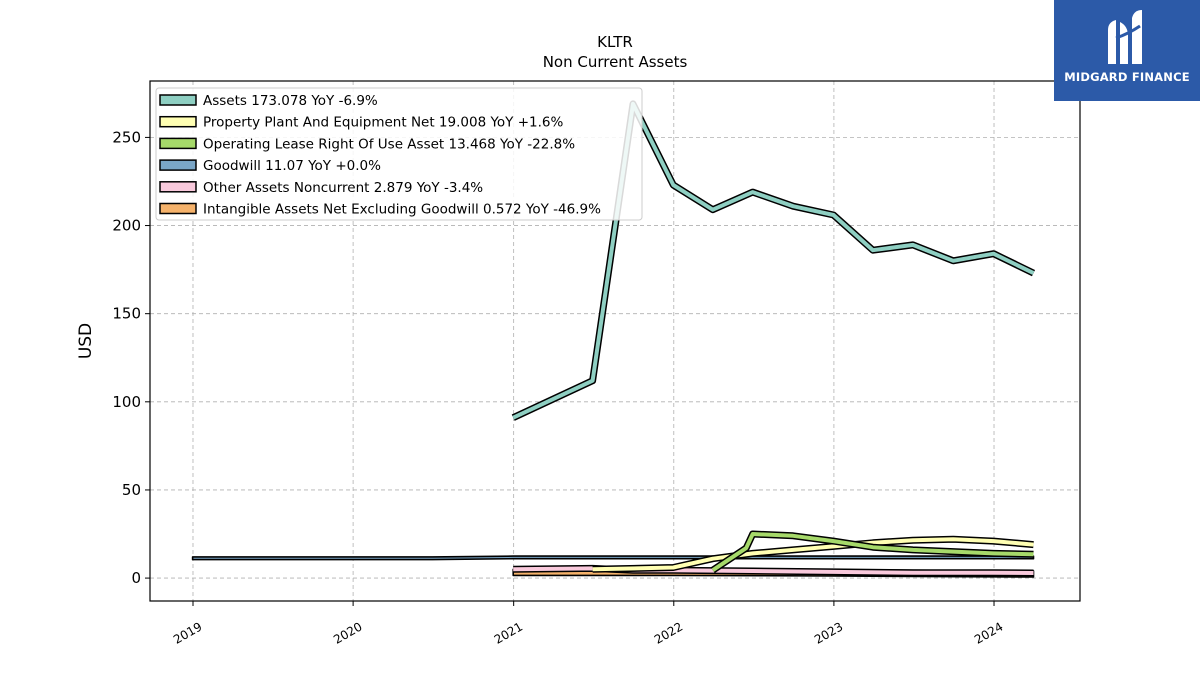  Describe the element at coordinates (187, 632) in the screenshot. I see `x-tick-label: 2019` at that location.